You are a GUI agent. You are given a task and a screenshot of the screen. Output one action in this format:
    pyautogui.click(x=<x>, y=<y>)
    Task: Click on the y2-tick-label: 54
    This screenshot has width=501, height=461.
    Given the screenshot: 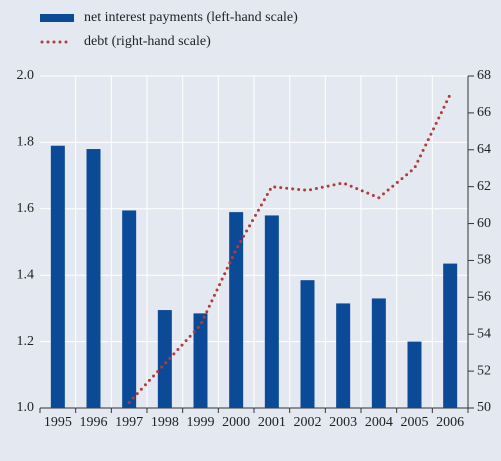 What is the action you would take?
    pyautogui.click(x=484, y=333)
    